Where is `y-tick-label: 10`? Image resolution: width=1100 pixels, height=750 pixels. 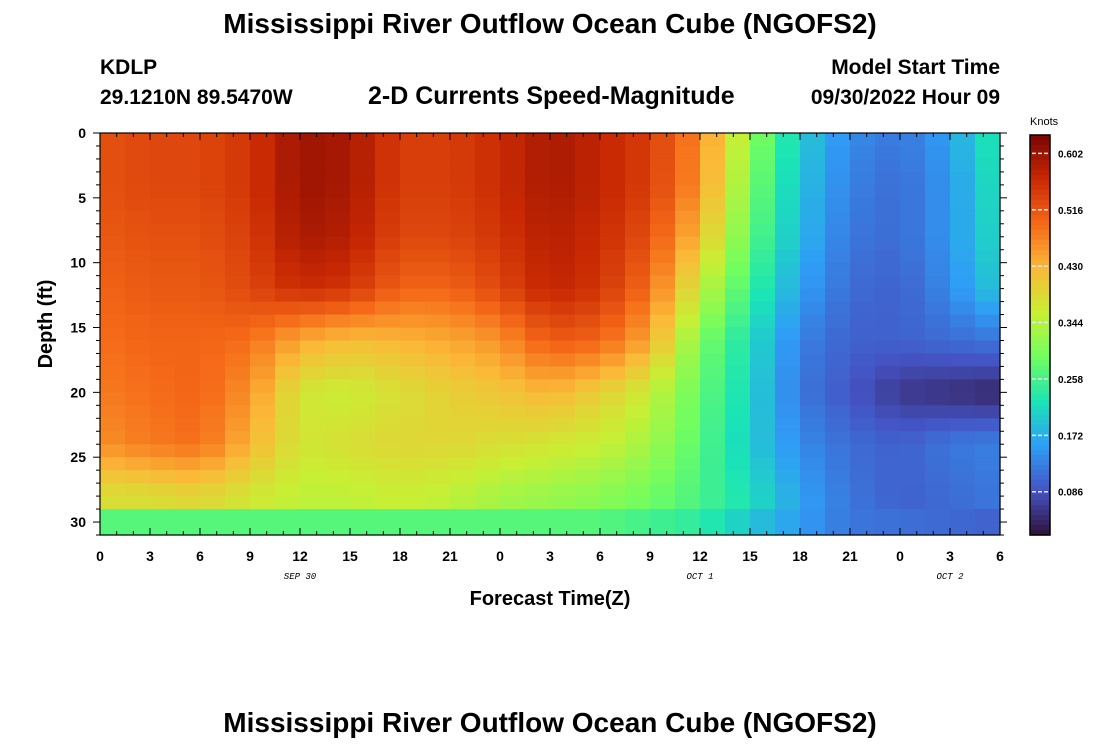
y-tick-label: 10 is located at coordinates (78, 263).